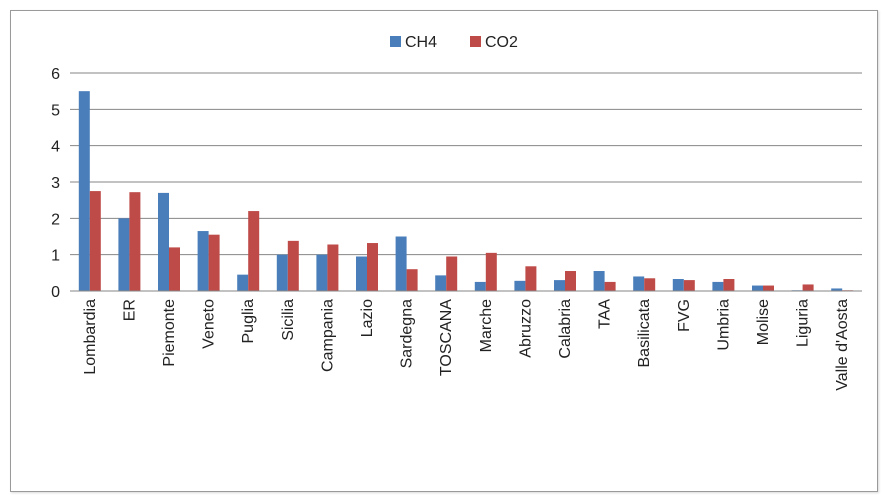 This screenshot has width=882, height=495. I want to click on x-tick-label: Liguria, so click(803, 323).